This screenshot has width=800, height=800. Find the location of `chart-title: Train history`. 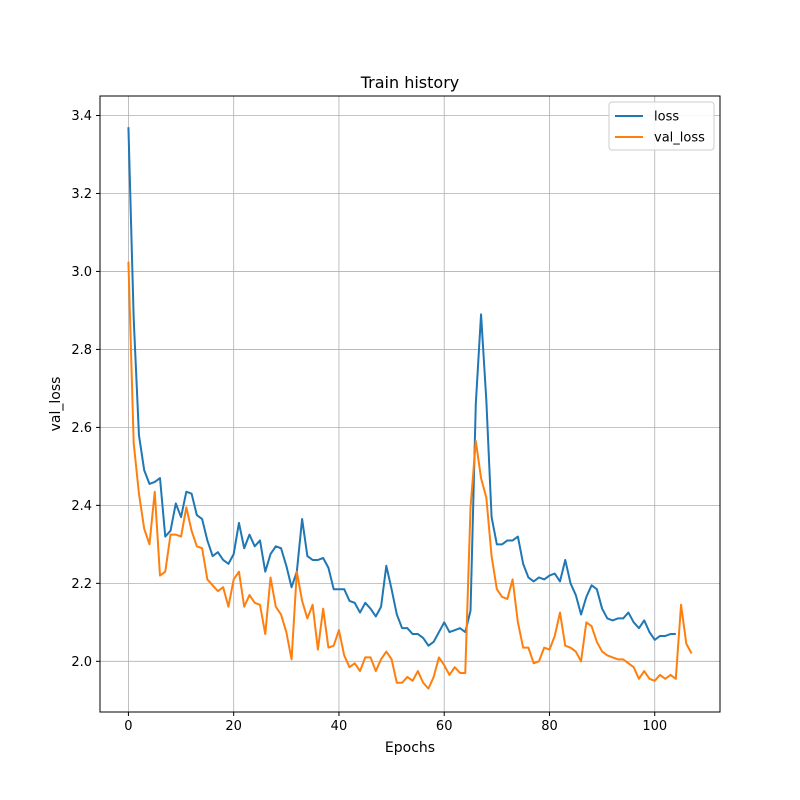

chart-title: Train history is located at coordinates (410, 82).